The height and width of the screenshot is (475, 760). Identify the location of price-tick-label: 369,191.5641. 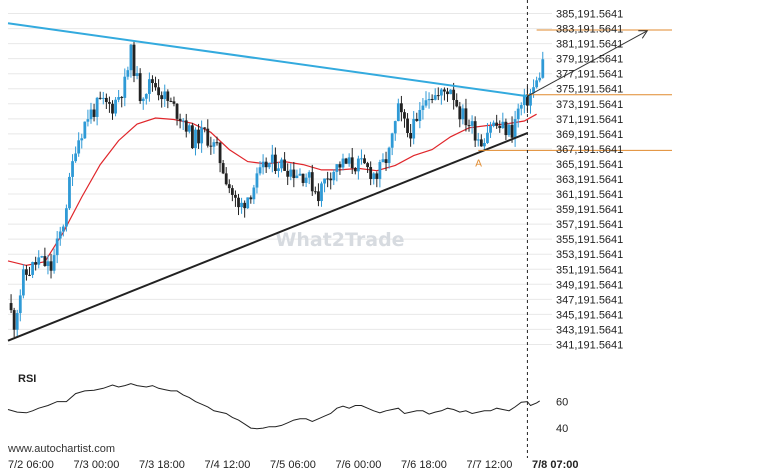
(589, 135).